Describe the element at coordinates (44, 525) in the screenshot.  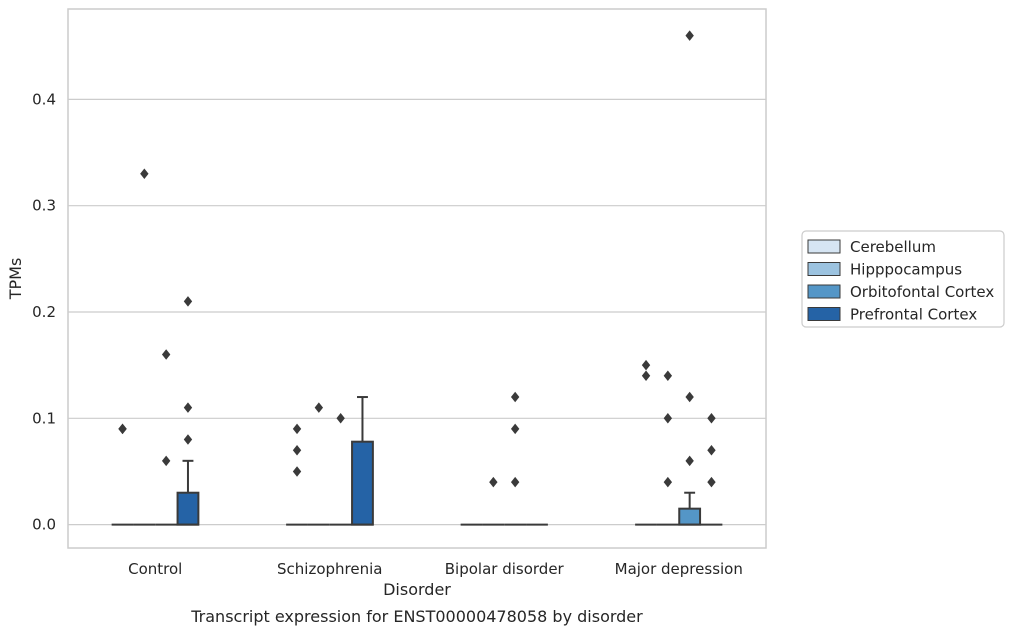
I see `y-tick-label: 0.0` at that location.